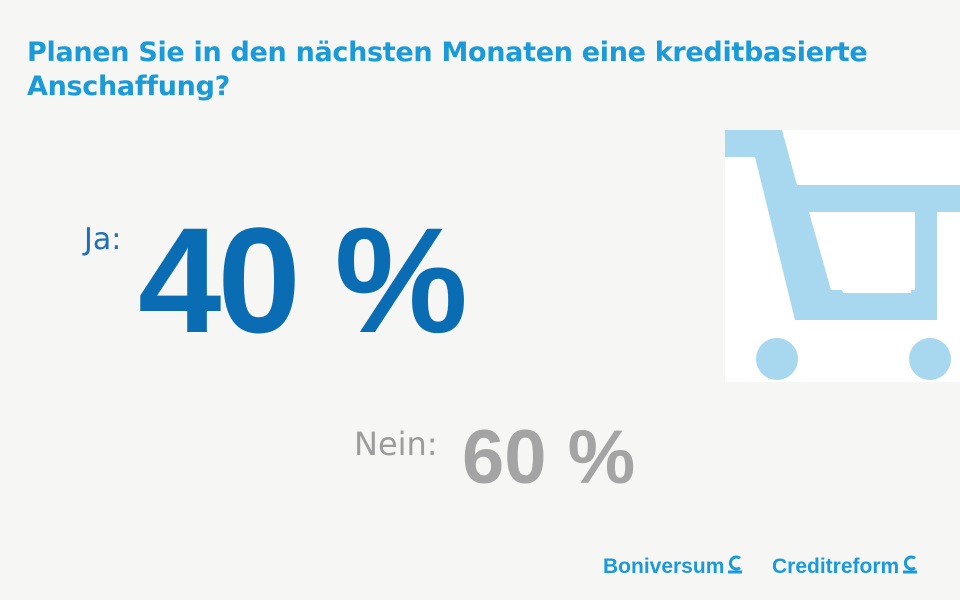  I want to click on shopping-cart-icon, so click(842, 255).